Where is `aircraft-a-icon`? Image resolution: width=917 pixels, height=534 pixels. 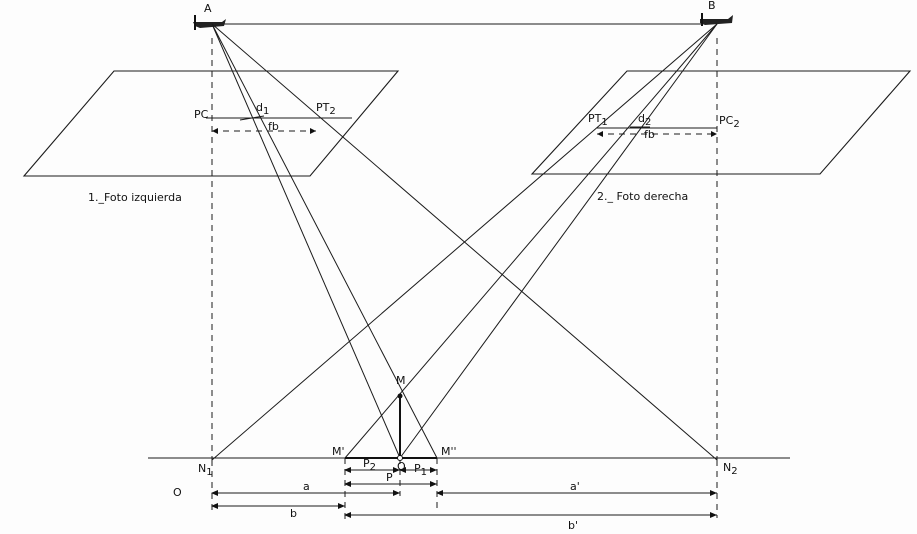
aircraft-a-icon is located at coordinates (209, 22).